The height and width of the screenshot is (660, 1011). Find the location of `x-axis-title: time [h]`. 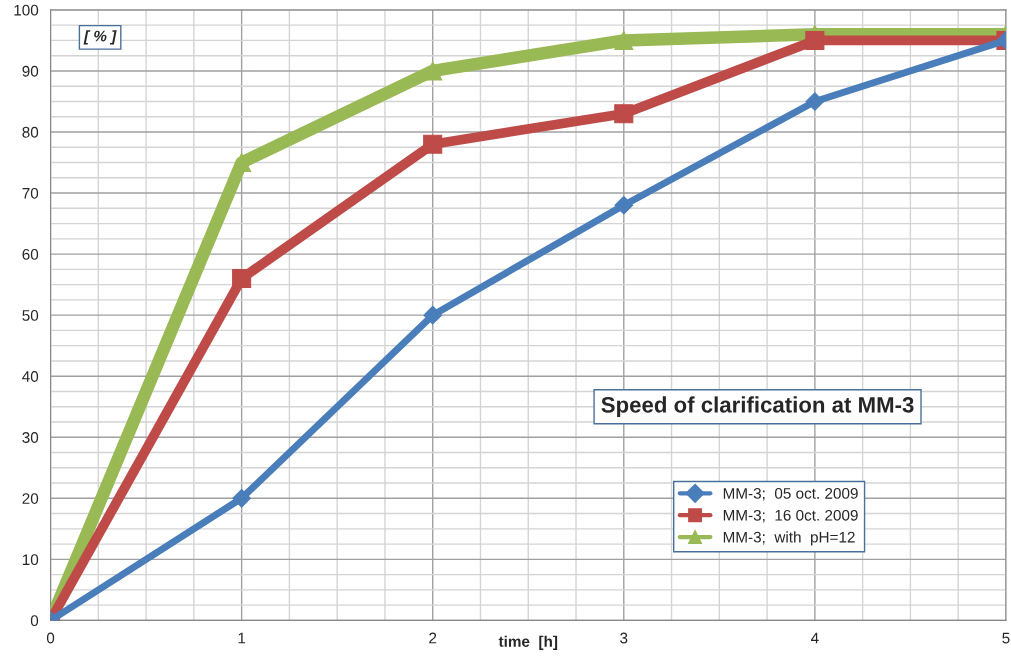

x-axis-title: time [h] is located at coordinates (528, 642).